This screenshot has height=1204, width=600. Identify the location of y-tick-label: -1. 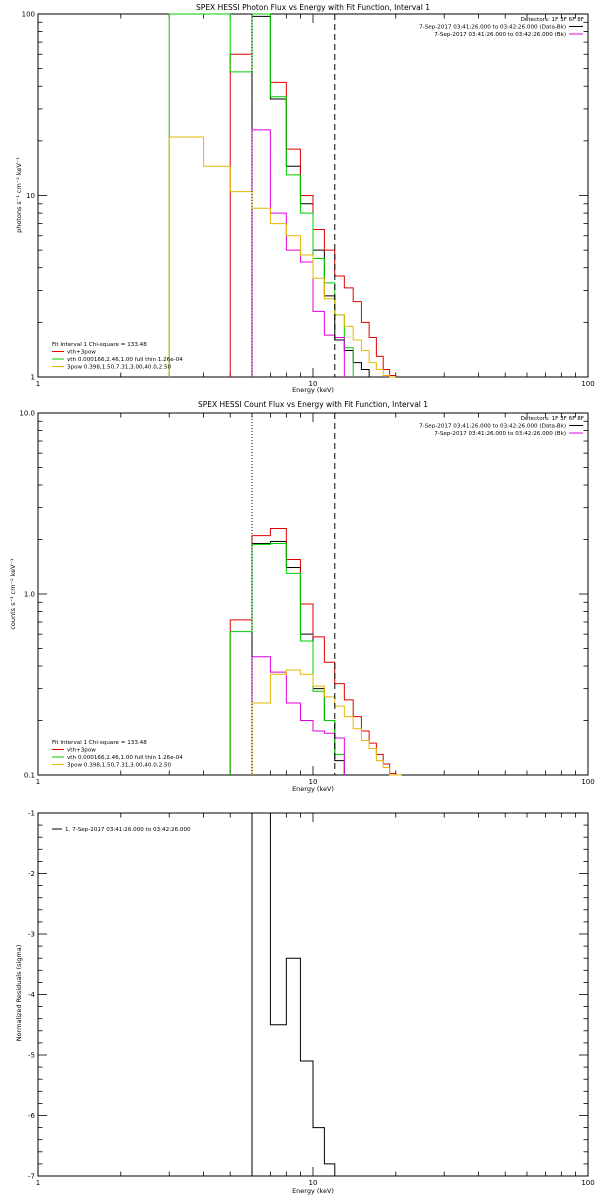
(31, 814).